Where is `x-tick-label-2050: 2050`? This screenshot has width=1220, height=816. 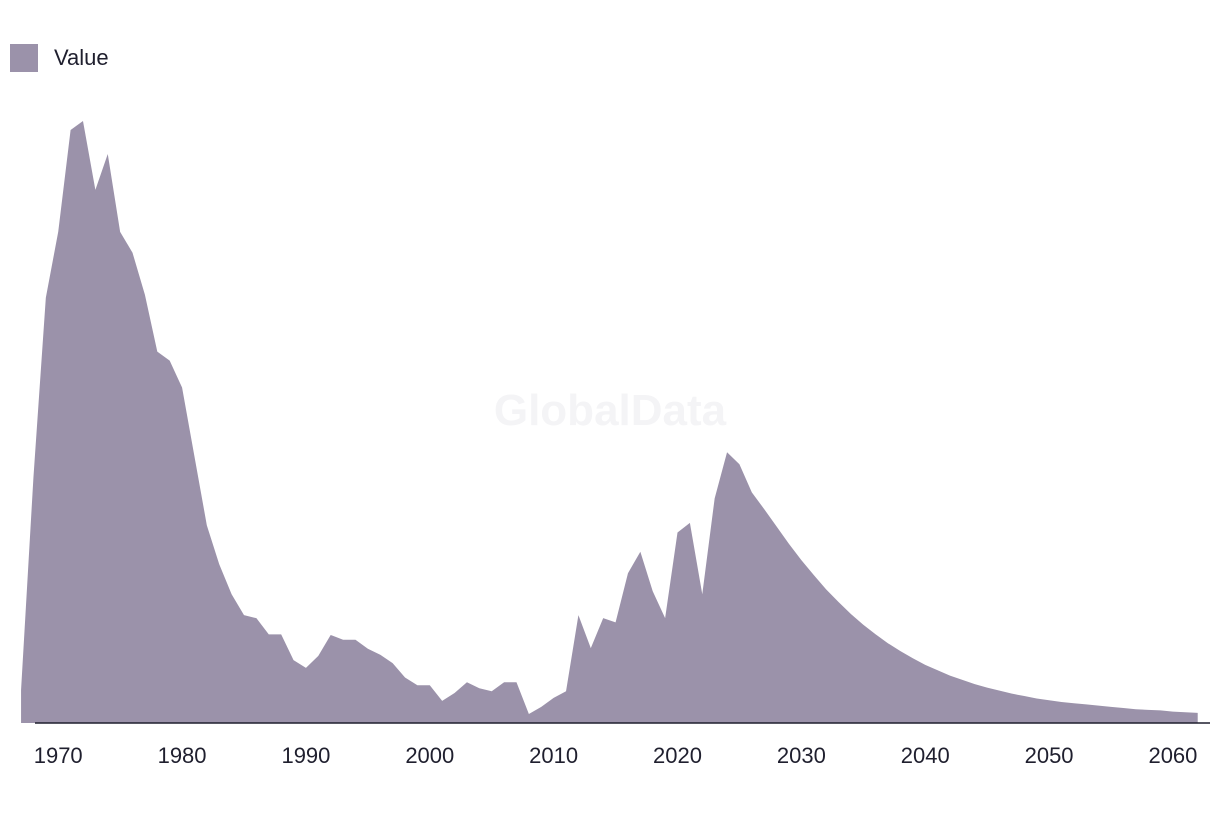 x-tick-label-2050: 2050 is located at coordinates (1049, 755).